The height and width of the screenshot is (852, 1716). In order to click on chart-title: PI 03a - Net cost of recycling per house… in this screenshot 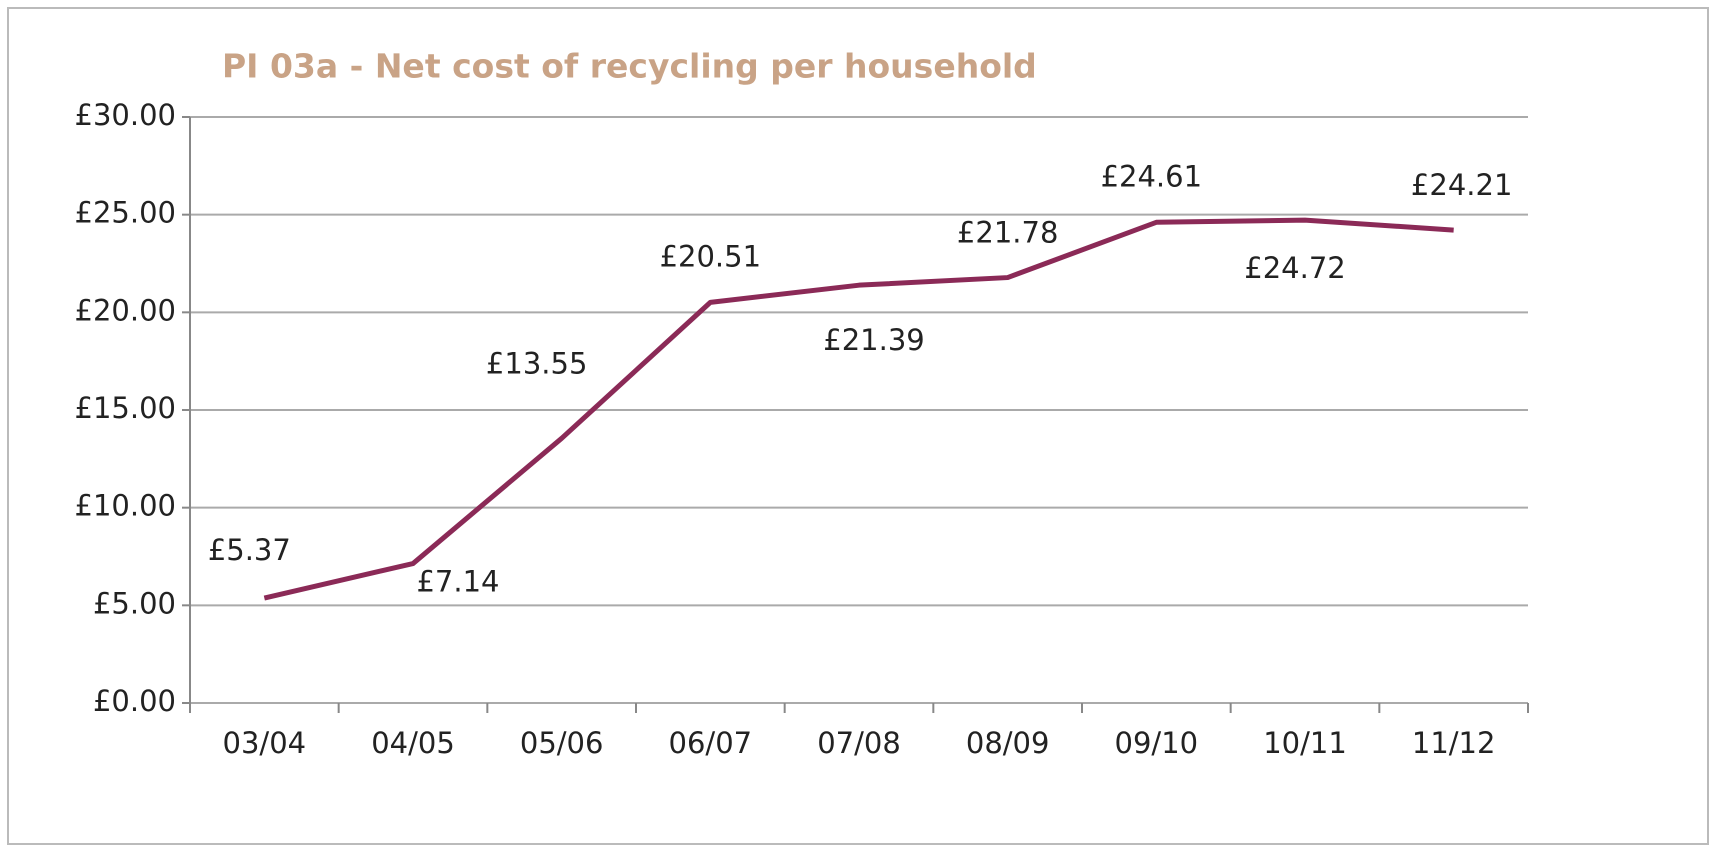, I will do `click(629, 66)`.